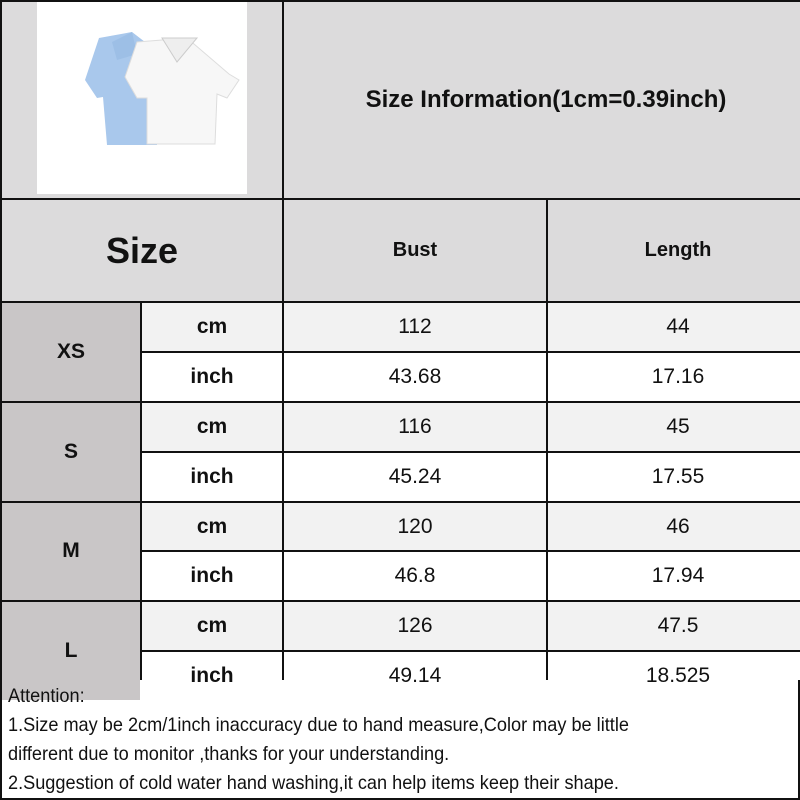 The image size is (800, 800). Describe the element at coordinates (415, 576) in the screenshot. I see `bust-value: 46.8` at that location.